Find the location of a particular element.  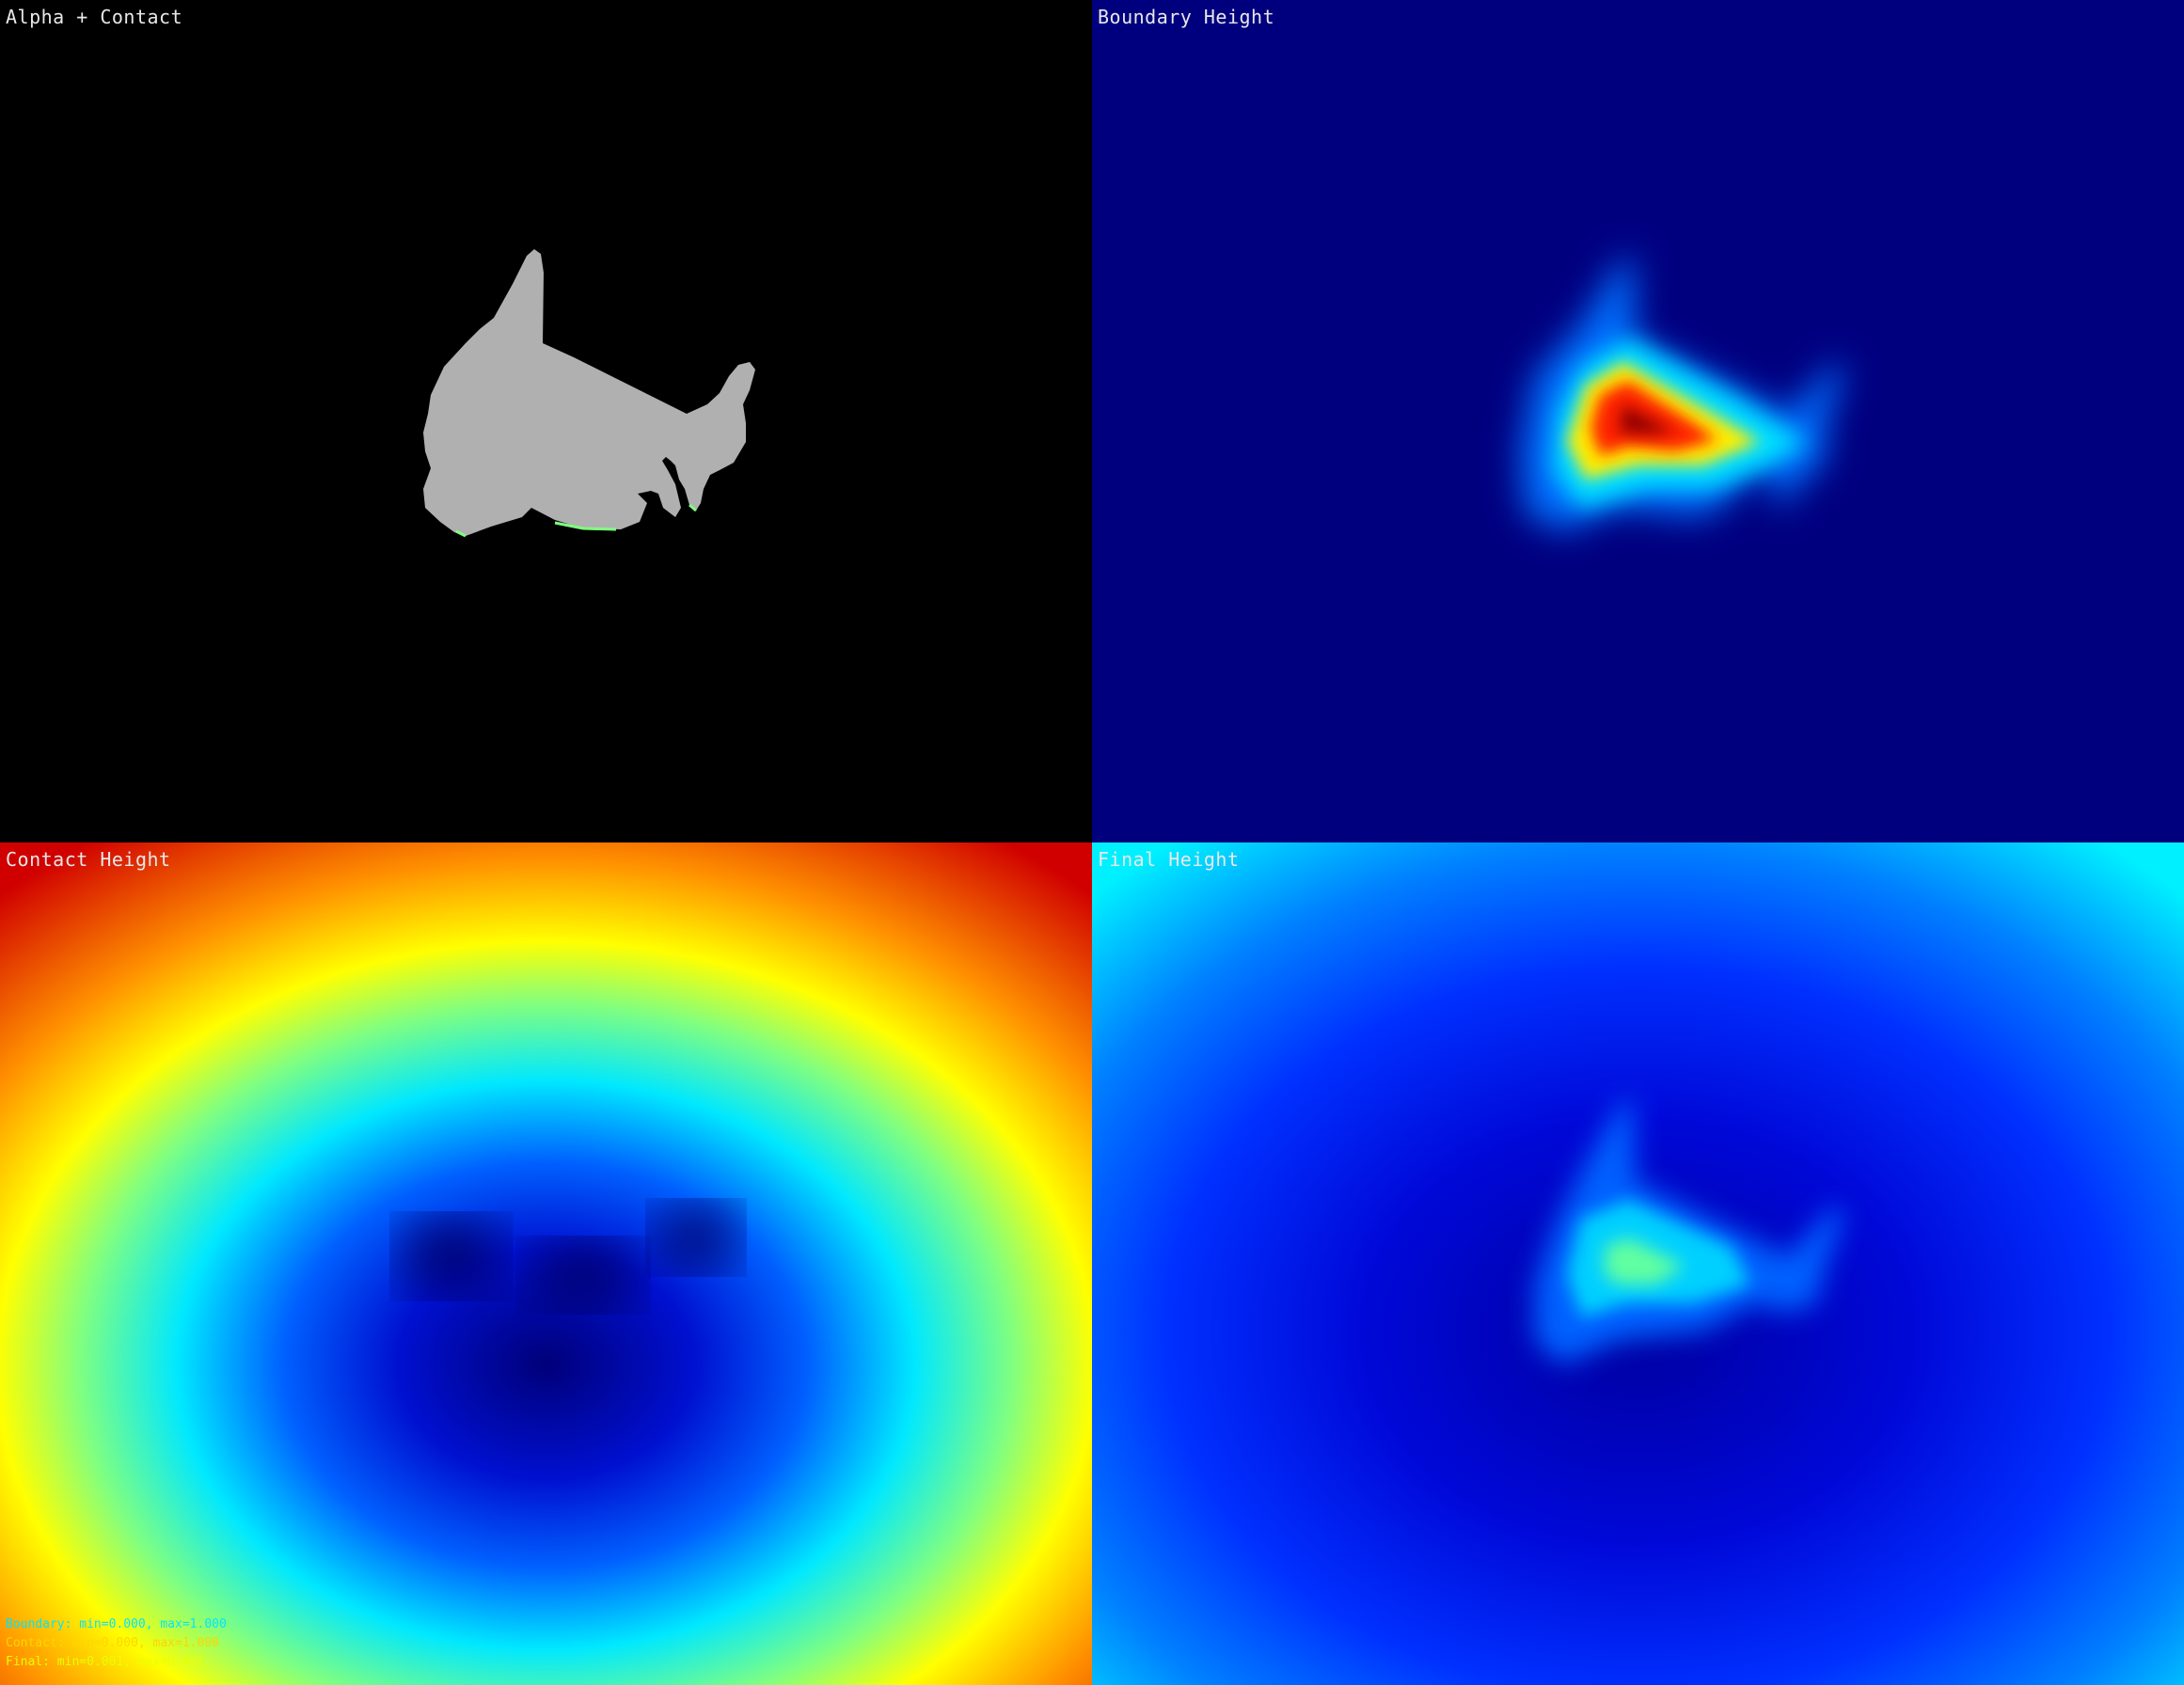

boundary-heatmap is located at coordinates (1682, 392).